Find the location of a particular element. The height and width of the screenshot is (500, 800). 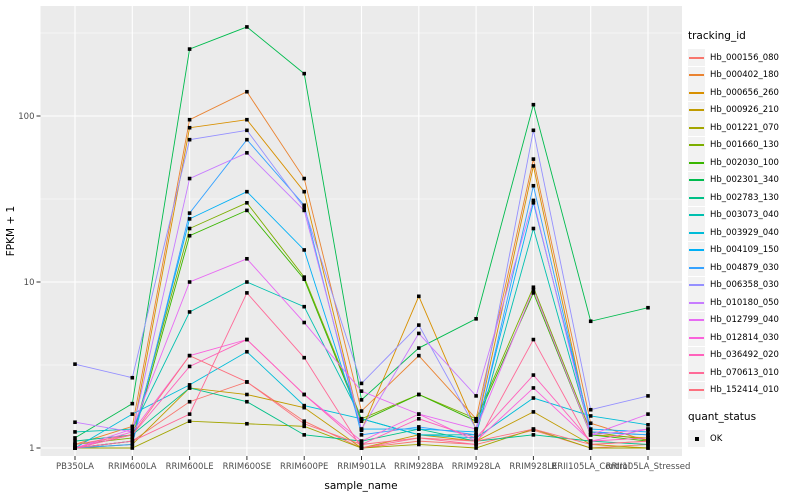

legend-label: Hb_000402_180 is located at coordinates (744, 75).